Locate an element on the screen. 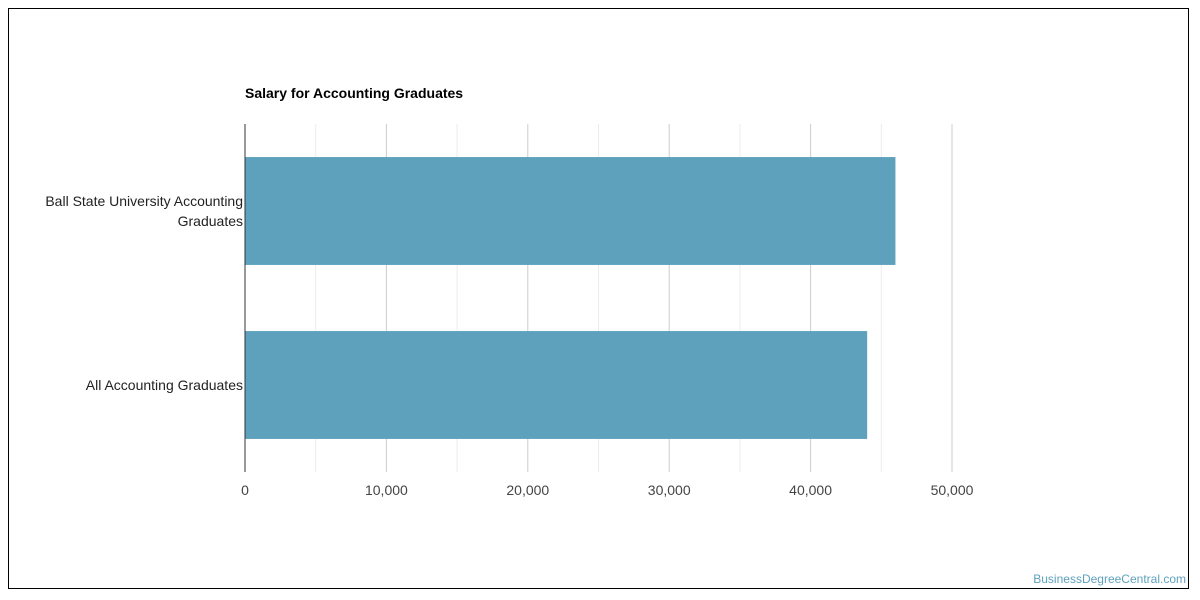  x-tick-label: 30,000 is located at coordinates (669, 490).